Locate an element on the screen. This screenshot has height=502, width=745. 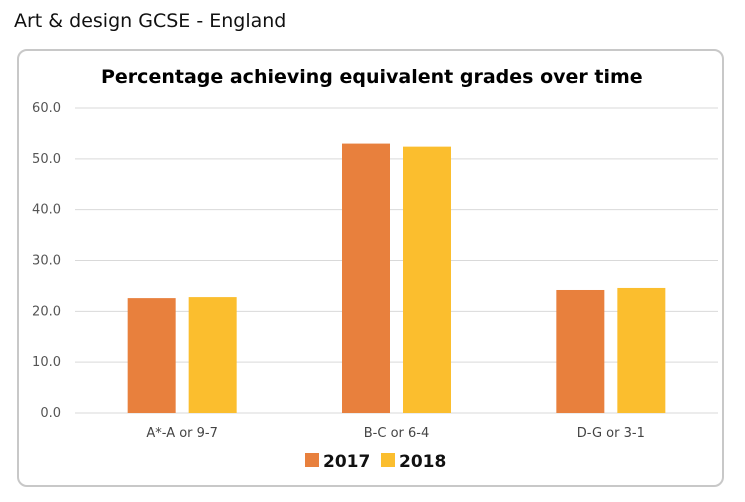
y-axis-ticks: 0.0 10.0 20.0 30.0 40.0 50.0 60.0 is located at coordinates (46, 261).